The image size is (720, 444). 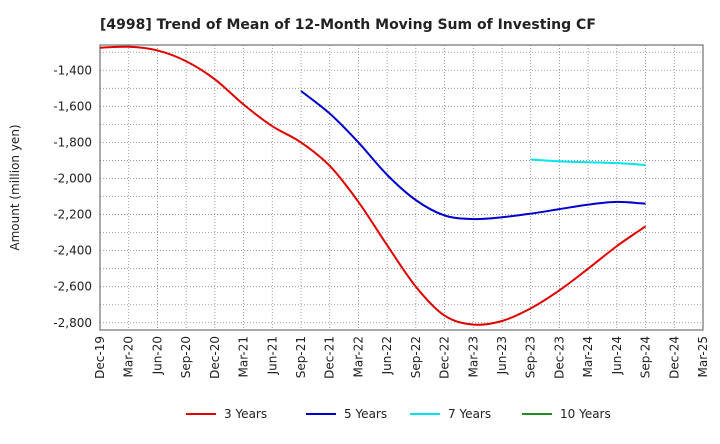 What do you see at coordinates (129, 356) in the screenshot?
I see `x-tick-label: Mar-20` at bounding box center [129, 356].